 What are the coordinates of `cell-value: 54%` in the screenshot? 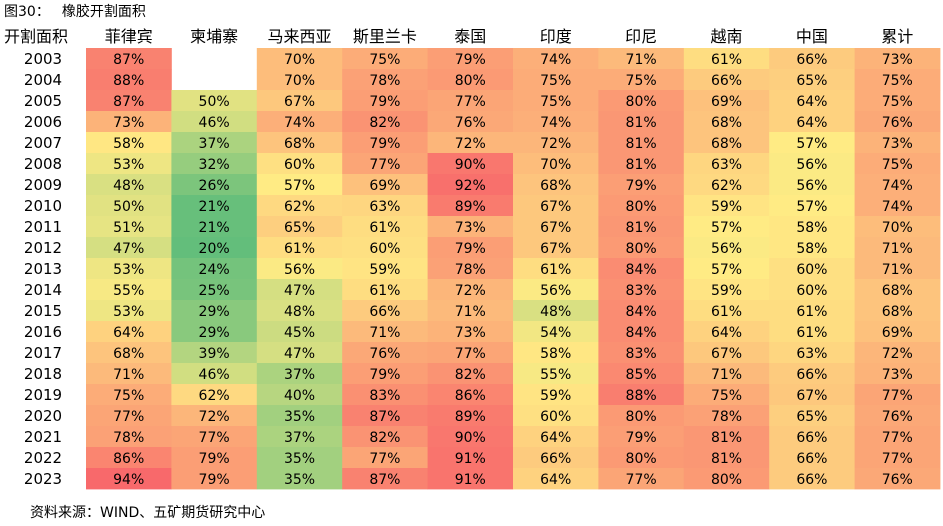 It's located at (555, 333).